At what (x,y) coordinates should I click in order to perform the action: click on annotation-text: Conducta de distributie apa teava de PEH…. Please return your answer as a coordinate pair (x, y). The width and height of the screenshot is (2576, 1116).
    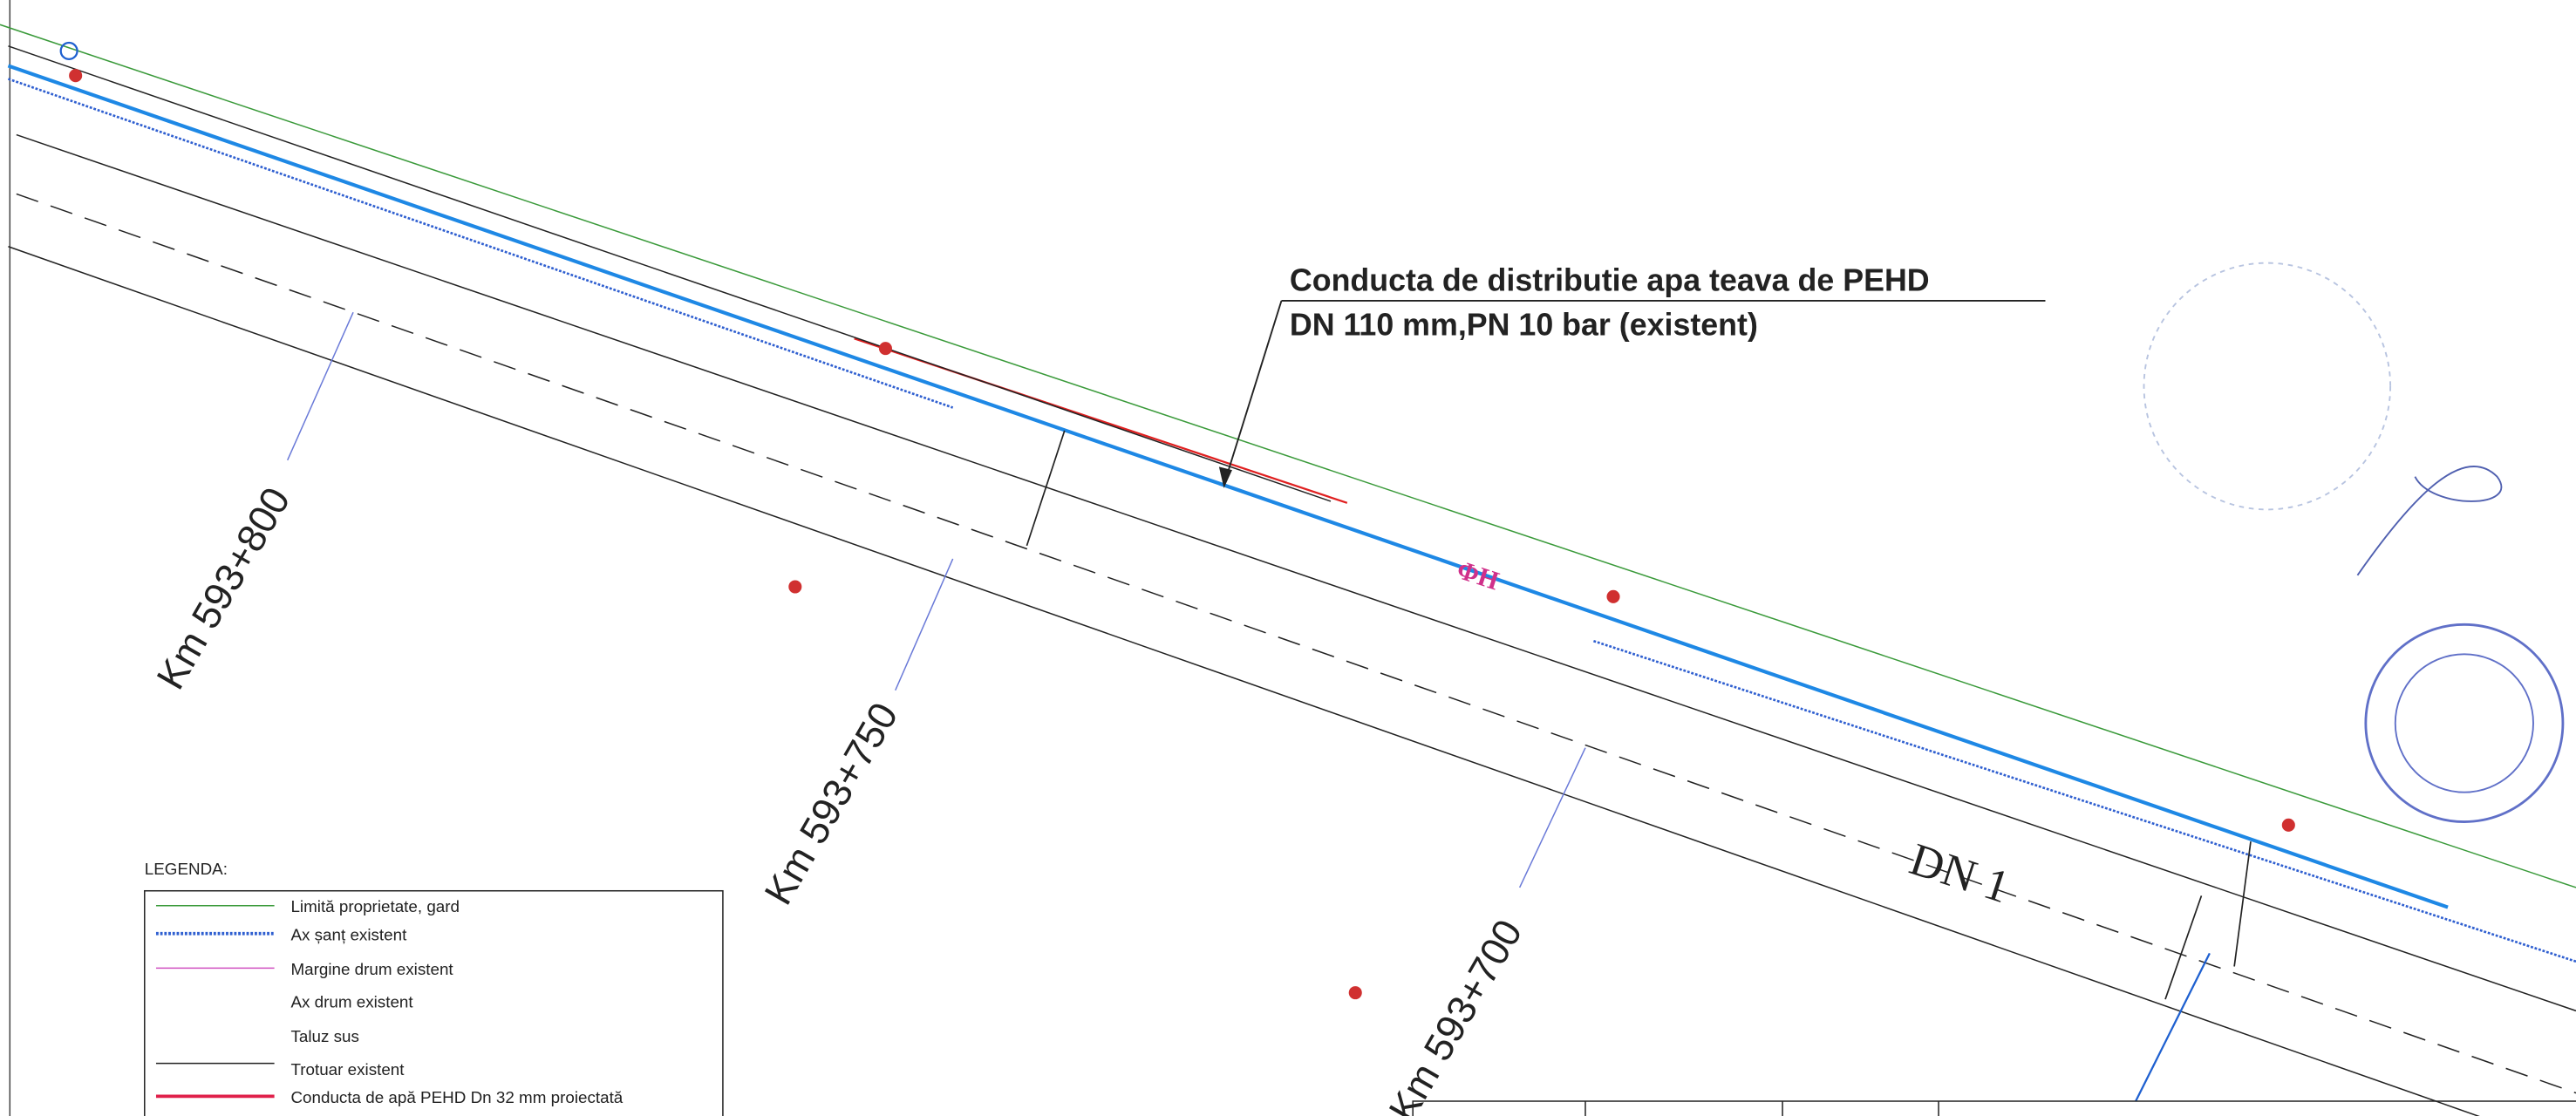
    Looking at the image, I should click on (1610, 280).